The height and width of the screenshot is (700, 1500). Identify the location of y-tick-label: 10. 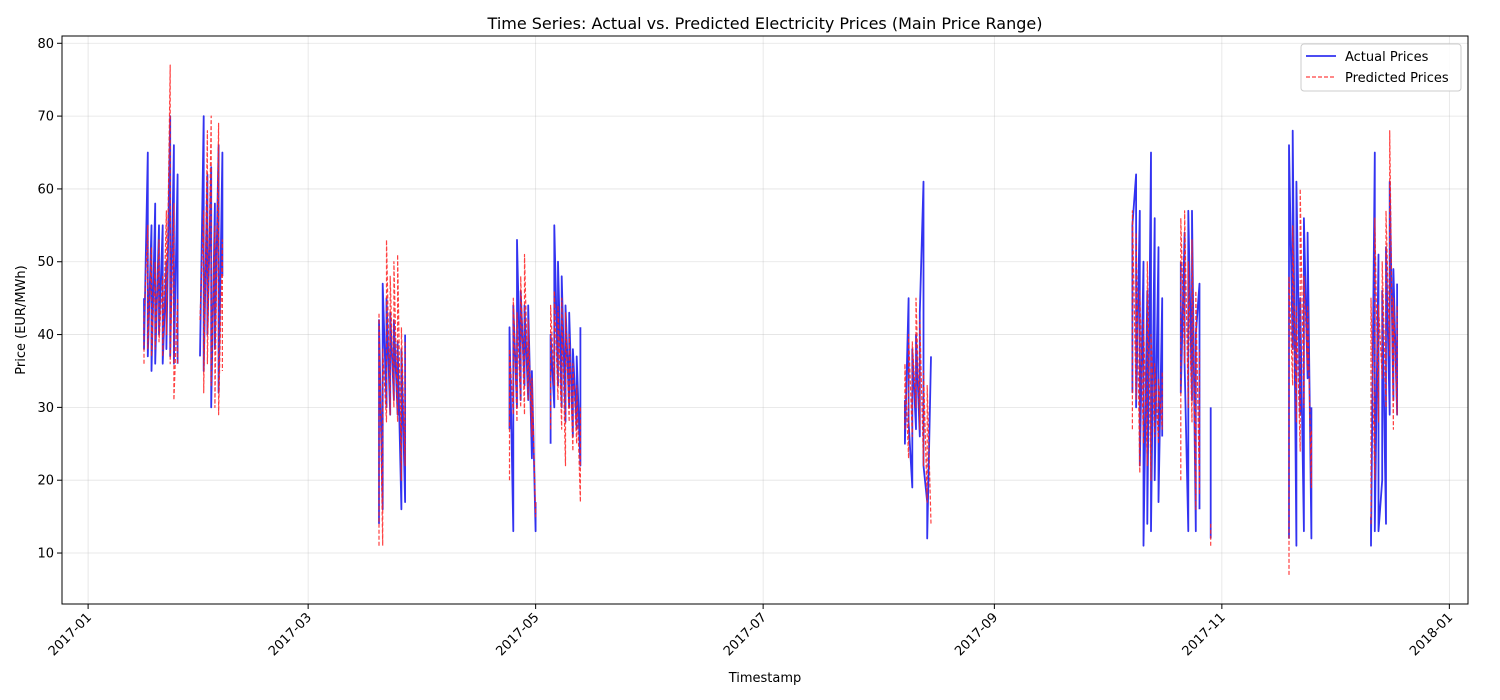
(45, 554).